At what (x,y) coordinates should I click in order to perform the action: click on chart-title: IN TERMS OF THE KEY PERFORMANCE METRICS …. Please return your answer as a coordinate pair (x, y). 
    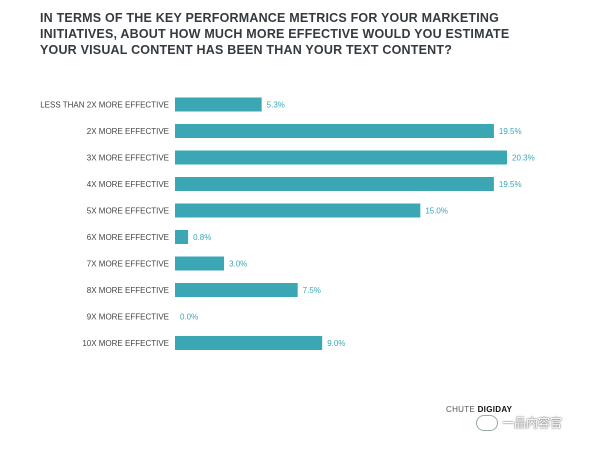
    Looking at the image, I should click on (275, 34).